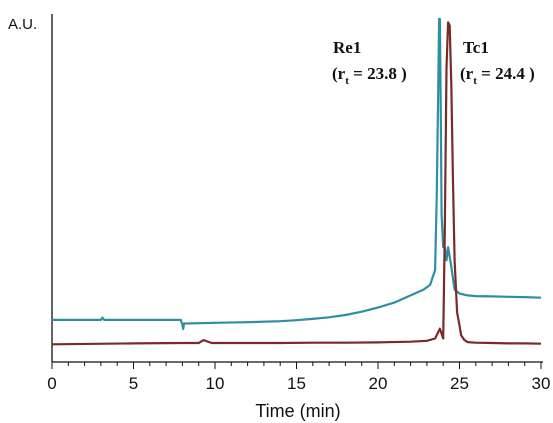 The height and width of the screenshot is (423, 553). What do you see at coordinates (476, 47) in the screenshot?
I see `annotation-tc1-label: Tc1` at bounding box center [476, 47].